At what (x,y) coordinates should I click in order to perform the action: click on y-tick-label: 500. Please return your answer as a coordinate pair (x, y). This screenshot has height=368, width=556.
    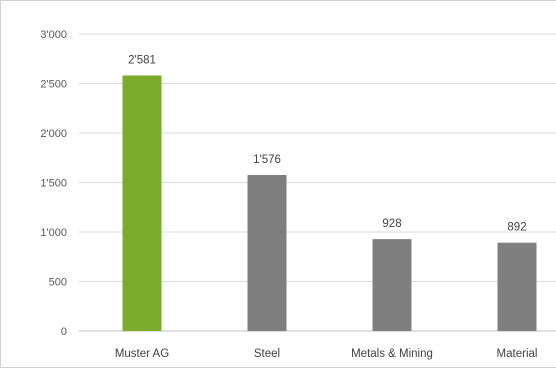
    Looking at the image, I should click on (58, 283).